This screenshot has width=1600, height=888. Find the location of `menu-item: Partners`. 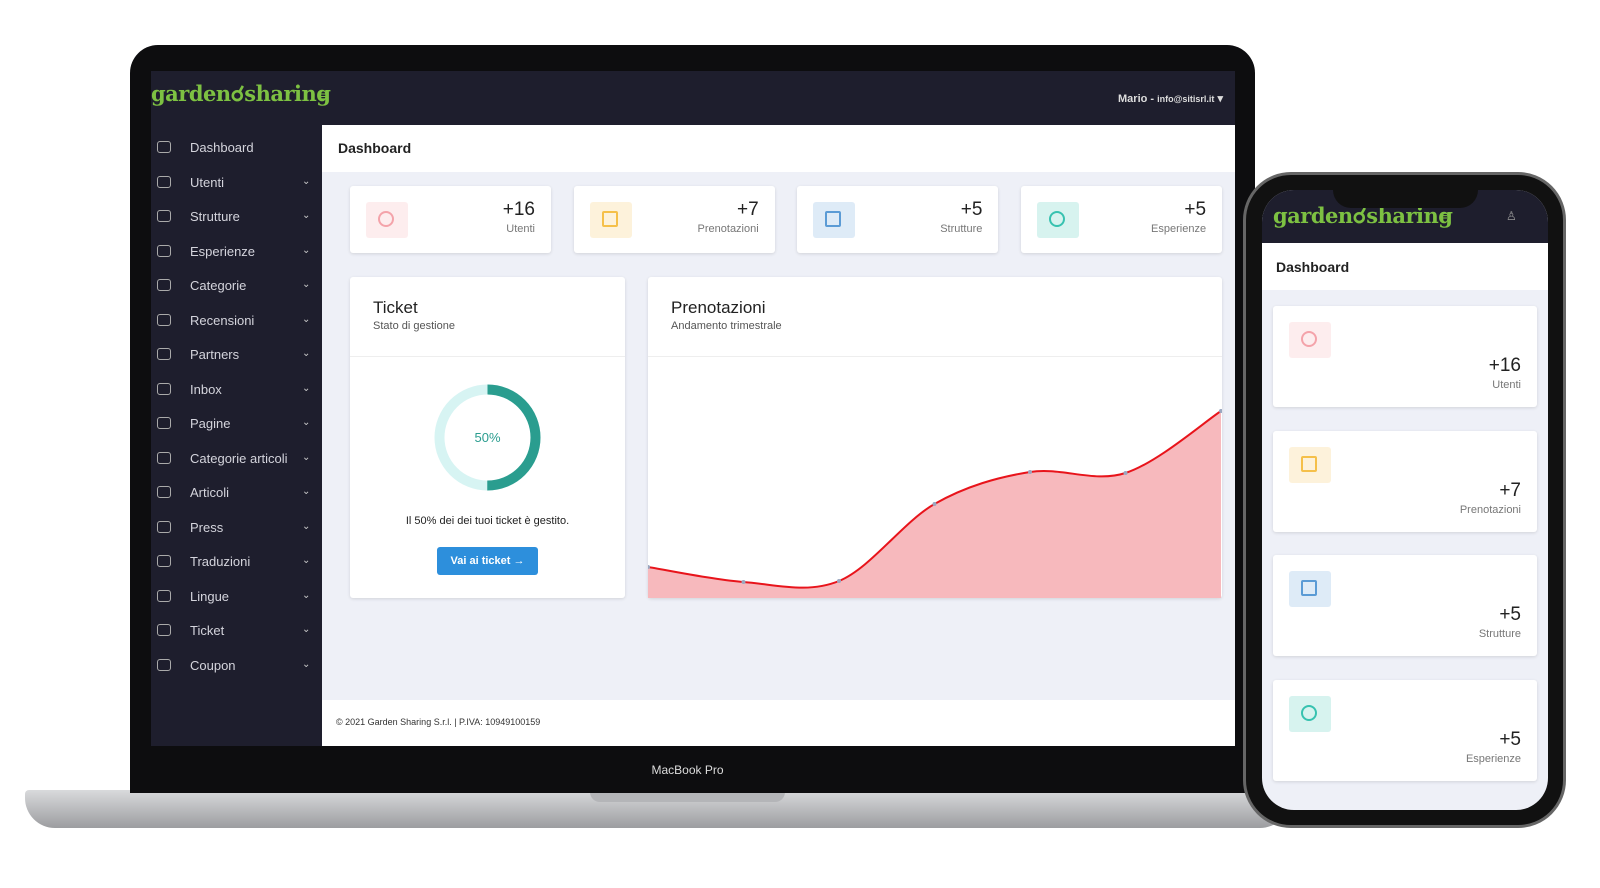

menu-item: Partners is located at coordinates (215, 354).